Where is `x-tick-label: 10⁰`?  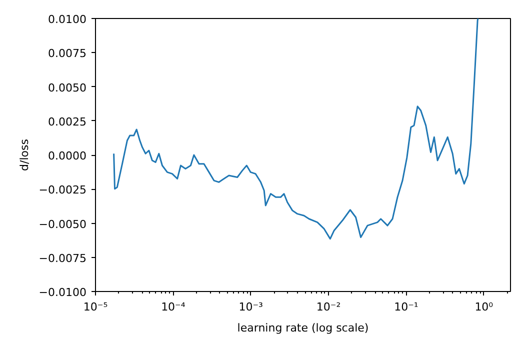 x-tick-label: 10⁰ is located at coordinates (484, 307).